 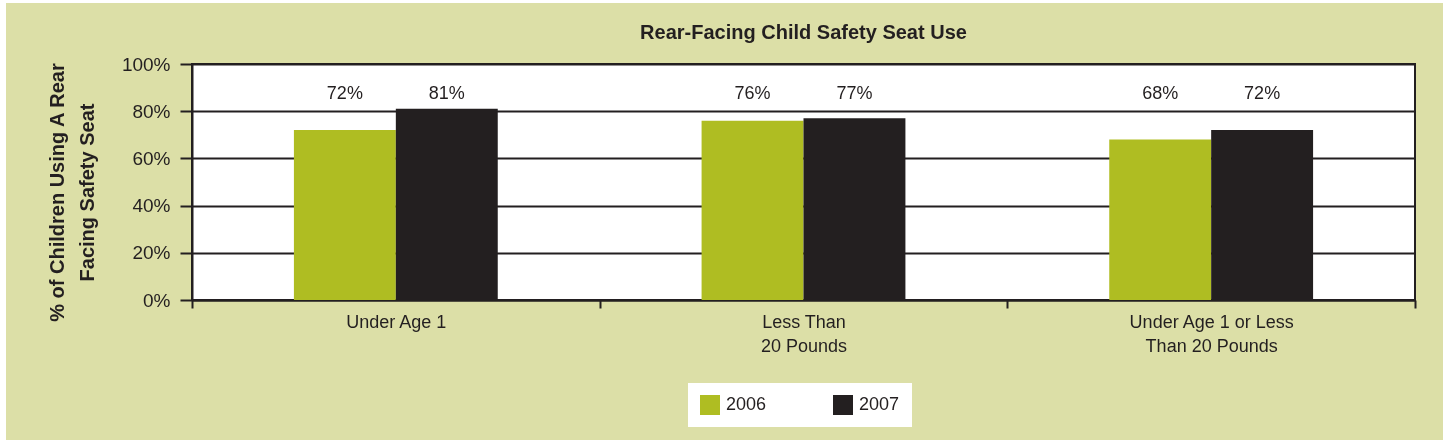 What do you see at coordinates (151, 206) in the screenshot?
I see `y-tick-label: 40%` at bounding box center [151, 206].